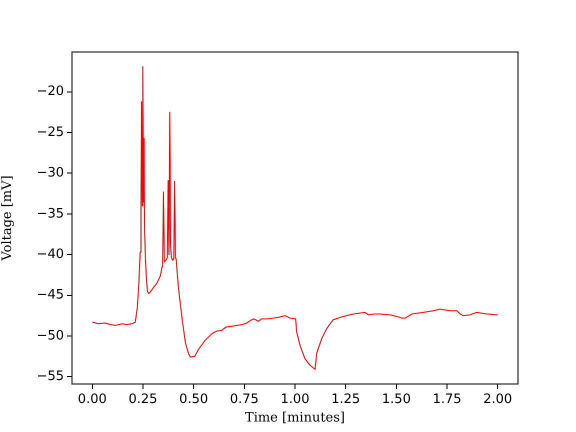 The width and height of the screenshot is (576, 432). I want to click on x-tick-label: 2.00, so click(497, 400).